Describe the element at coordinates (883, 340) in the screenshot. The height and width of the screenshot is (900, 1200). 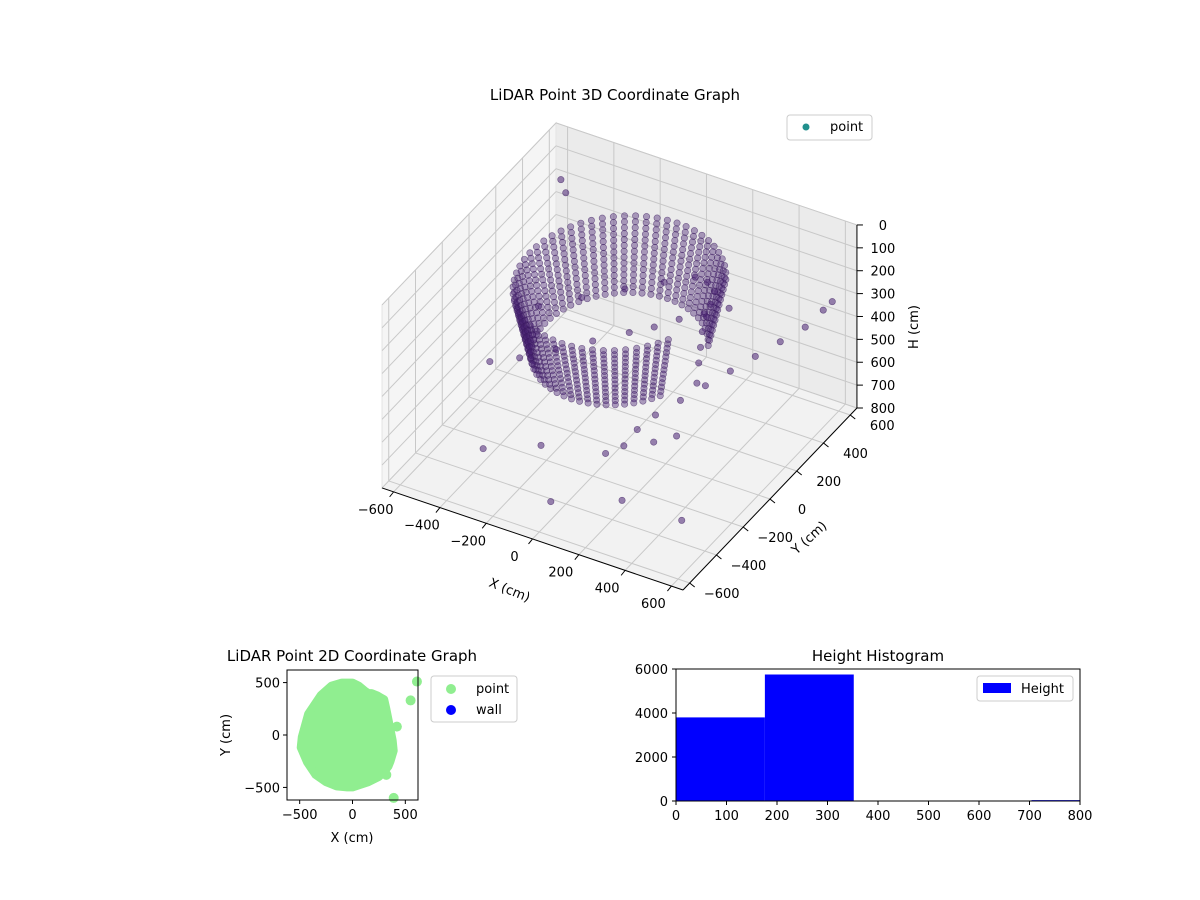
I see `z-tick-label: 500` at that location.